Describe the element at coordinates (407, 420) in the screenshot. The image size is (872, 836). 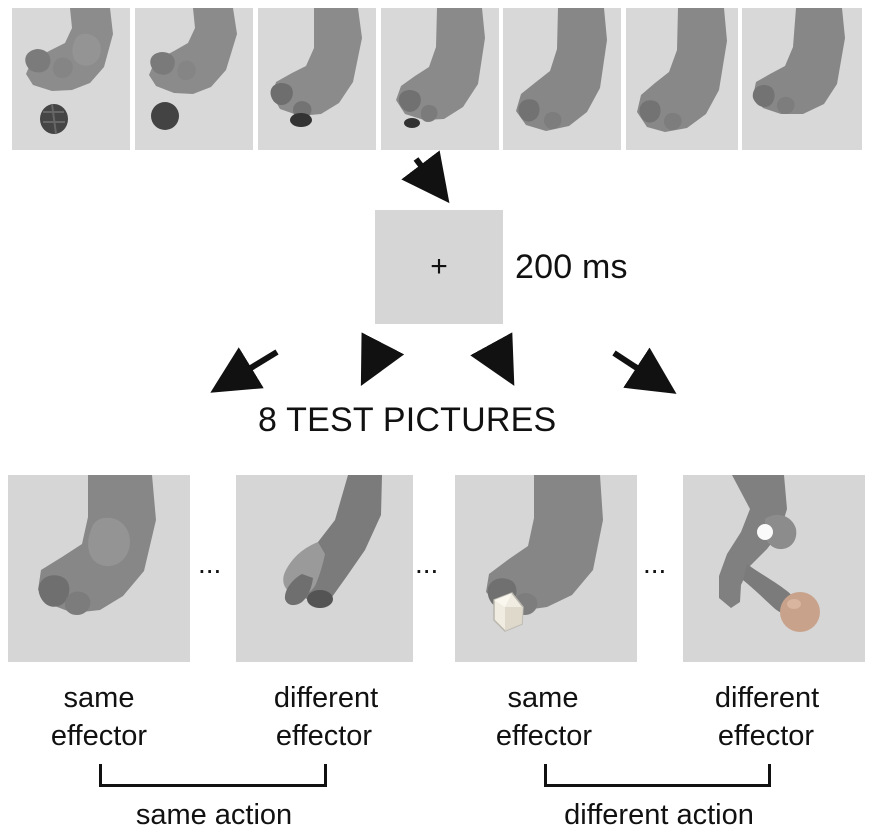
I see `test-pictures-title: 8 TEST PICTURES` at that location.